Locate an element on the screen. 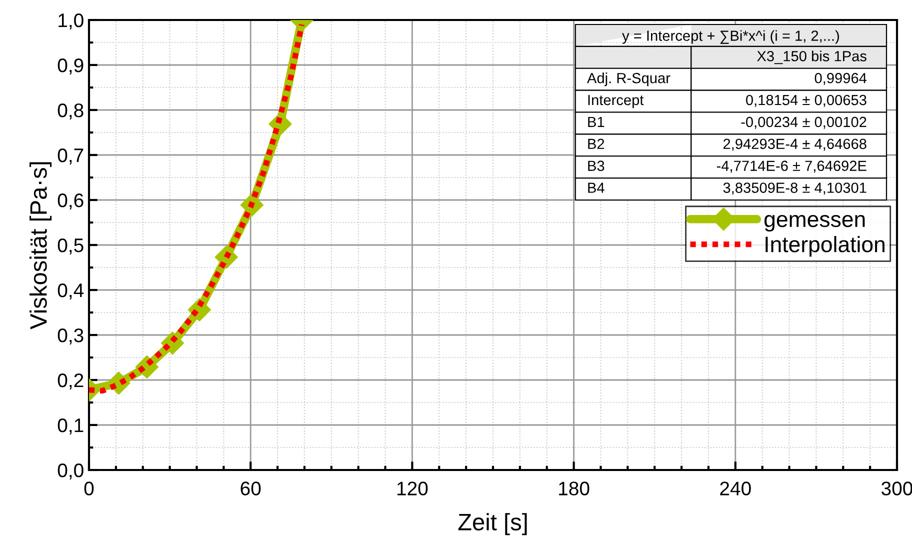 The width and height of the screenshot is (912, 550). x-tick-label: 60 is located at coordinates (250, 489).